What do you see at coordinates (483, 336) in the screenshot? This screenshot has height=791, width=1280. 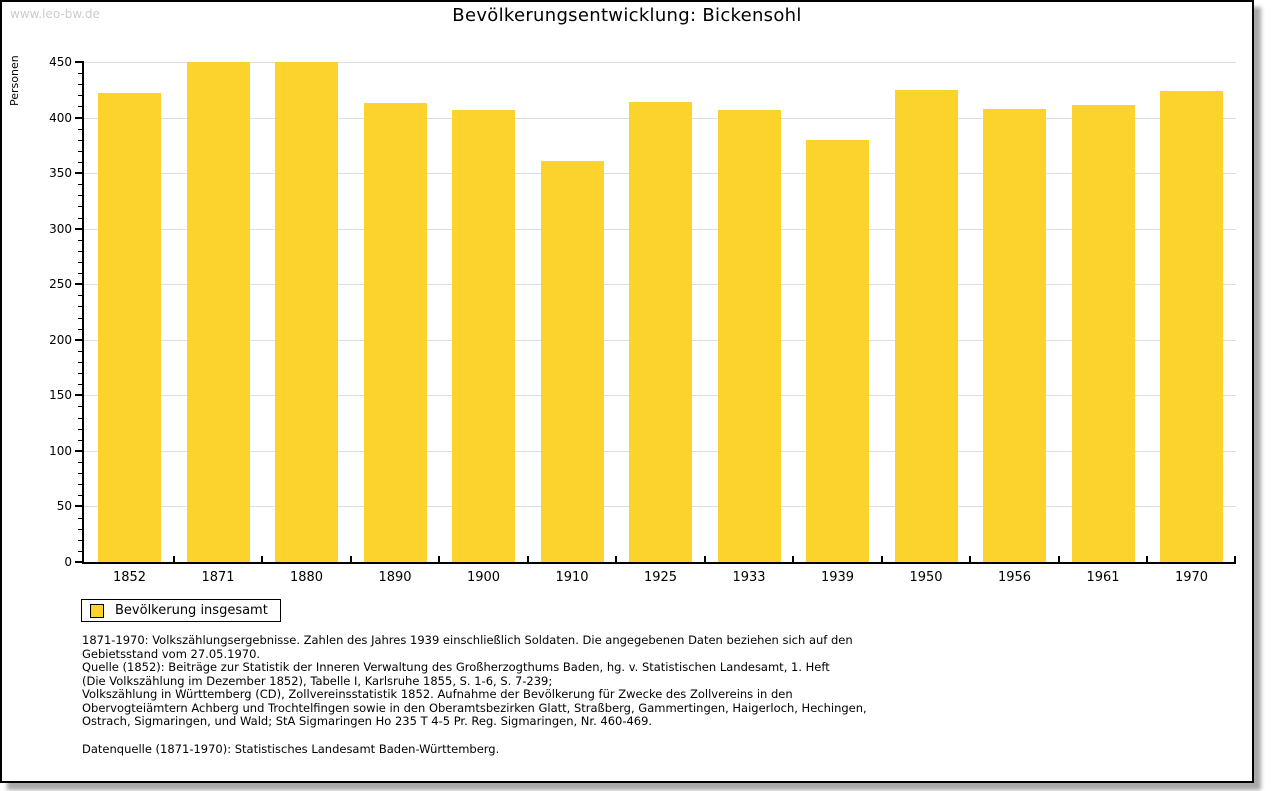 I see `bar-1900` at bounding box center [483, 336].